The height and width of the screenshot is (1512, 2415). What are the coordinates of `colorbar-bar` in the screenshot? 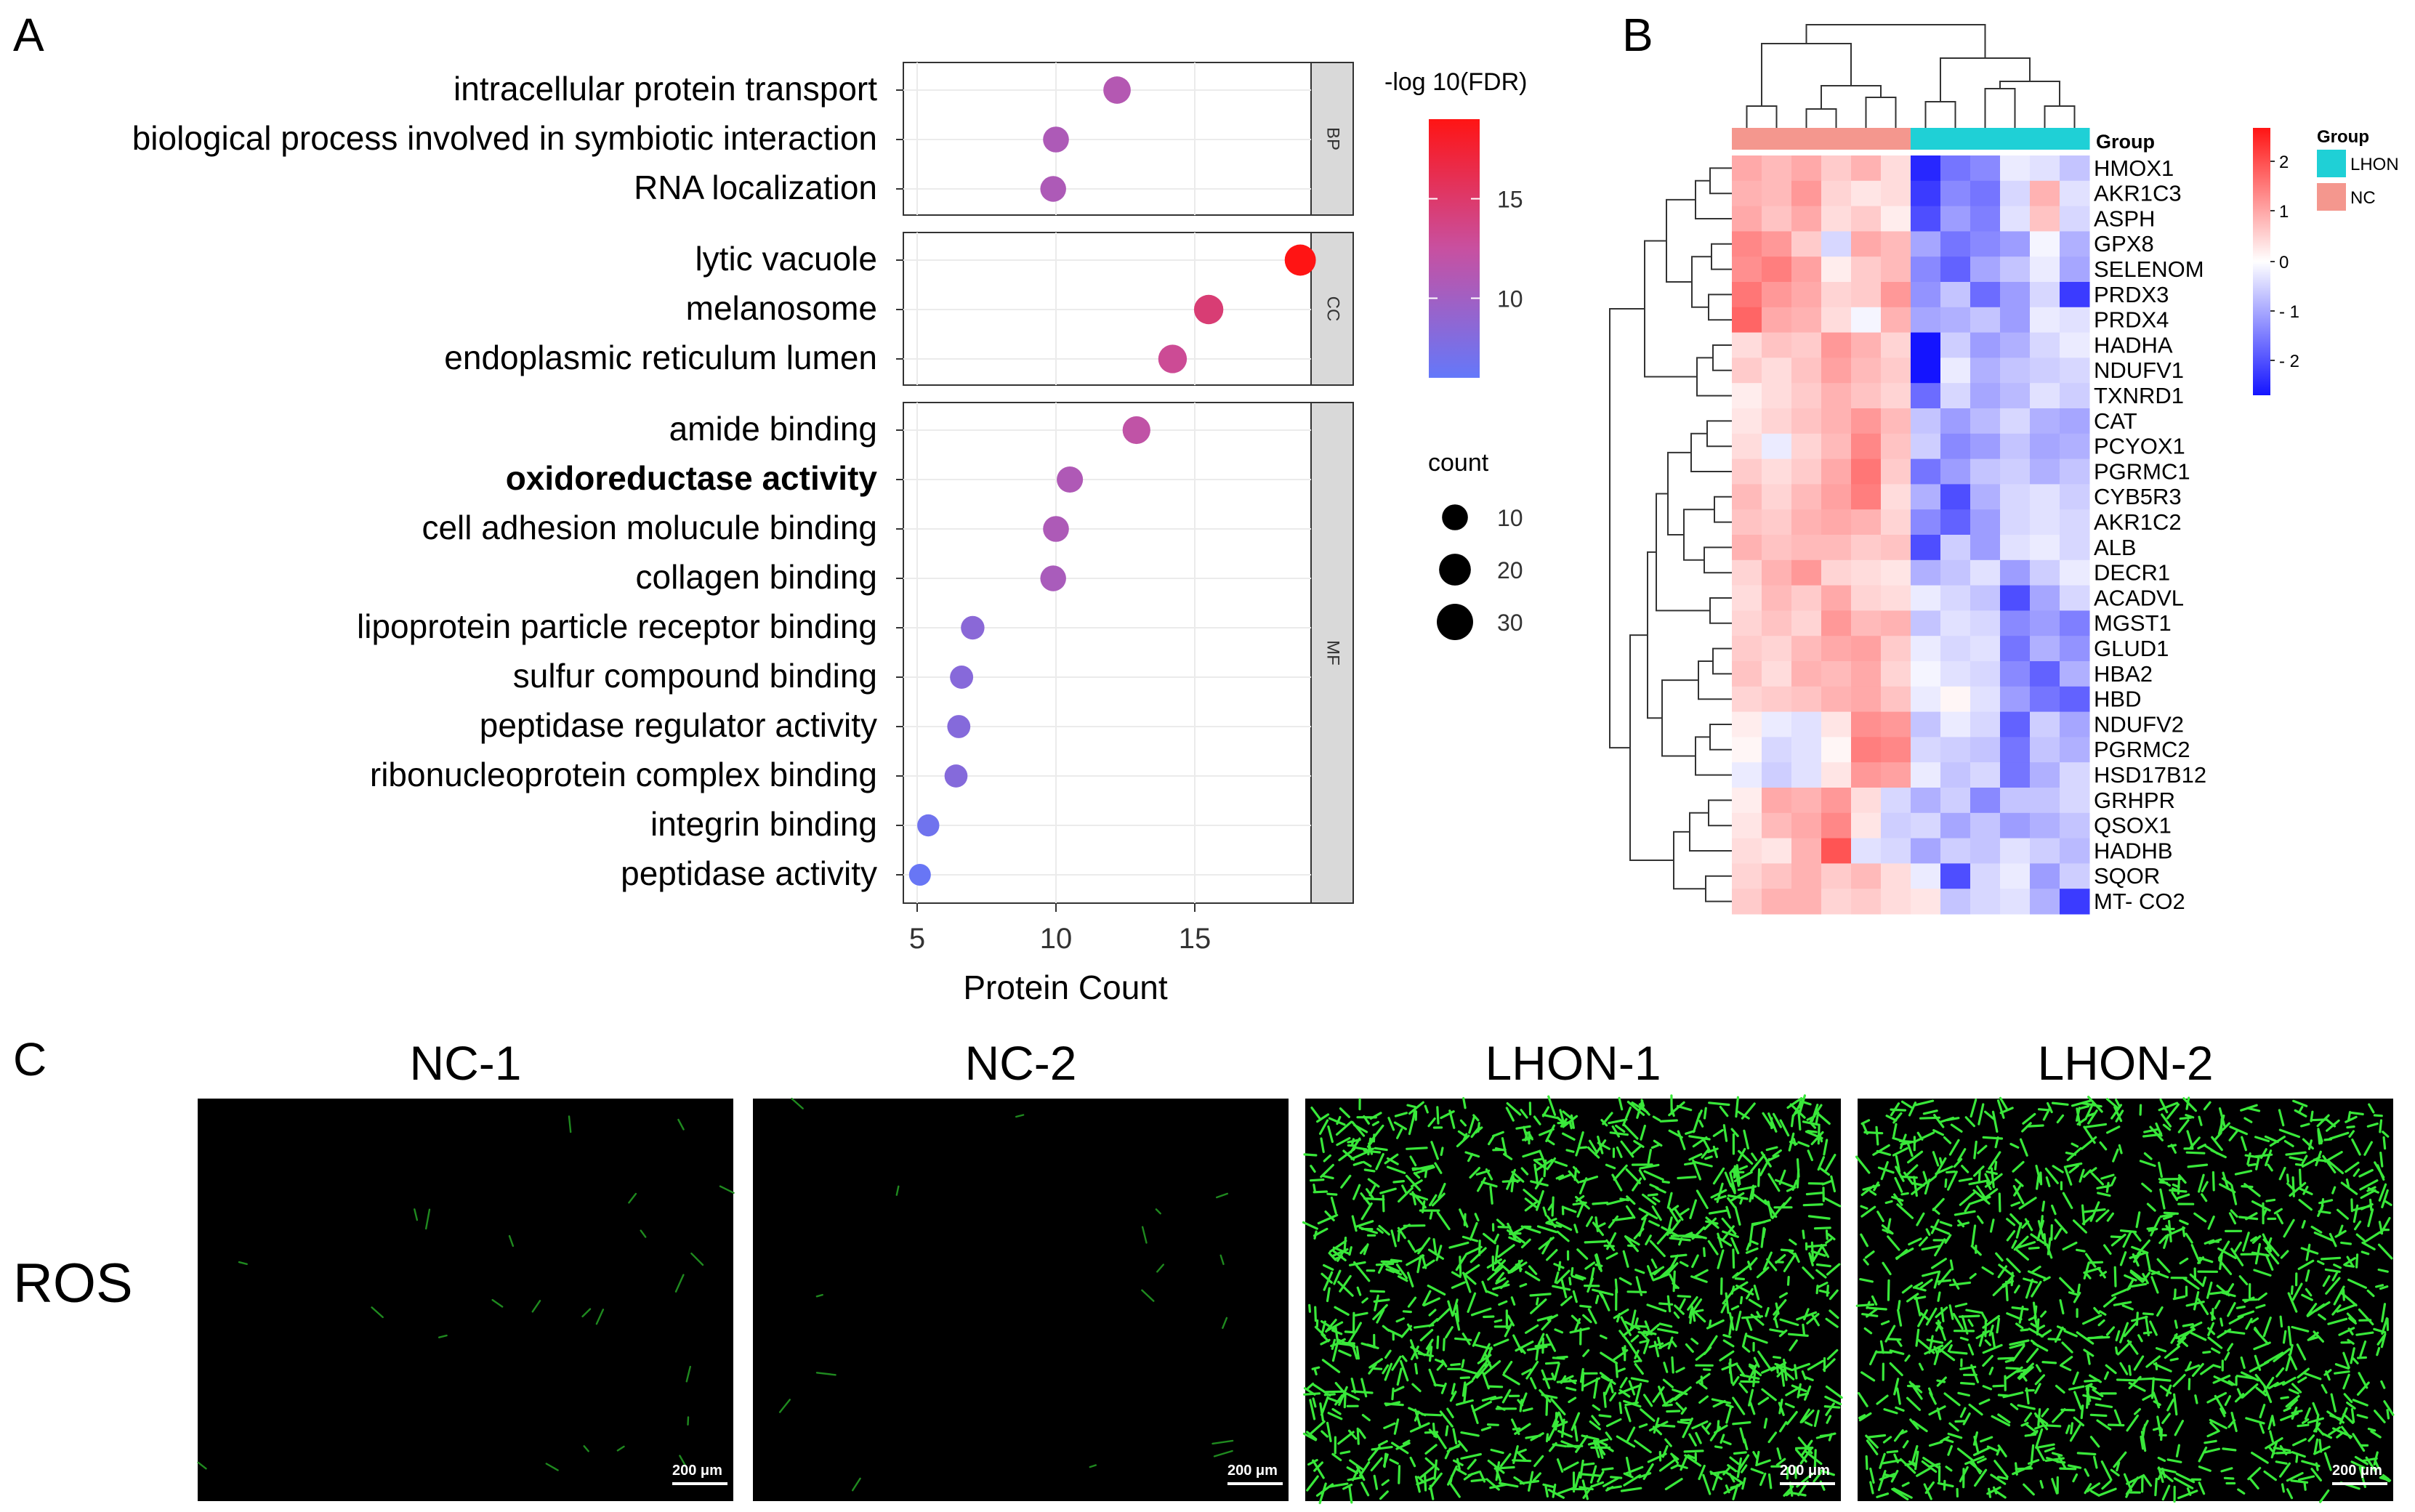 It's located at (1454, 248).